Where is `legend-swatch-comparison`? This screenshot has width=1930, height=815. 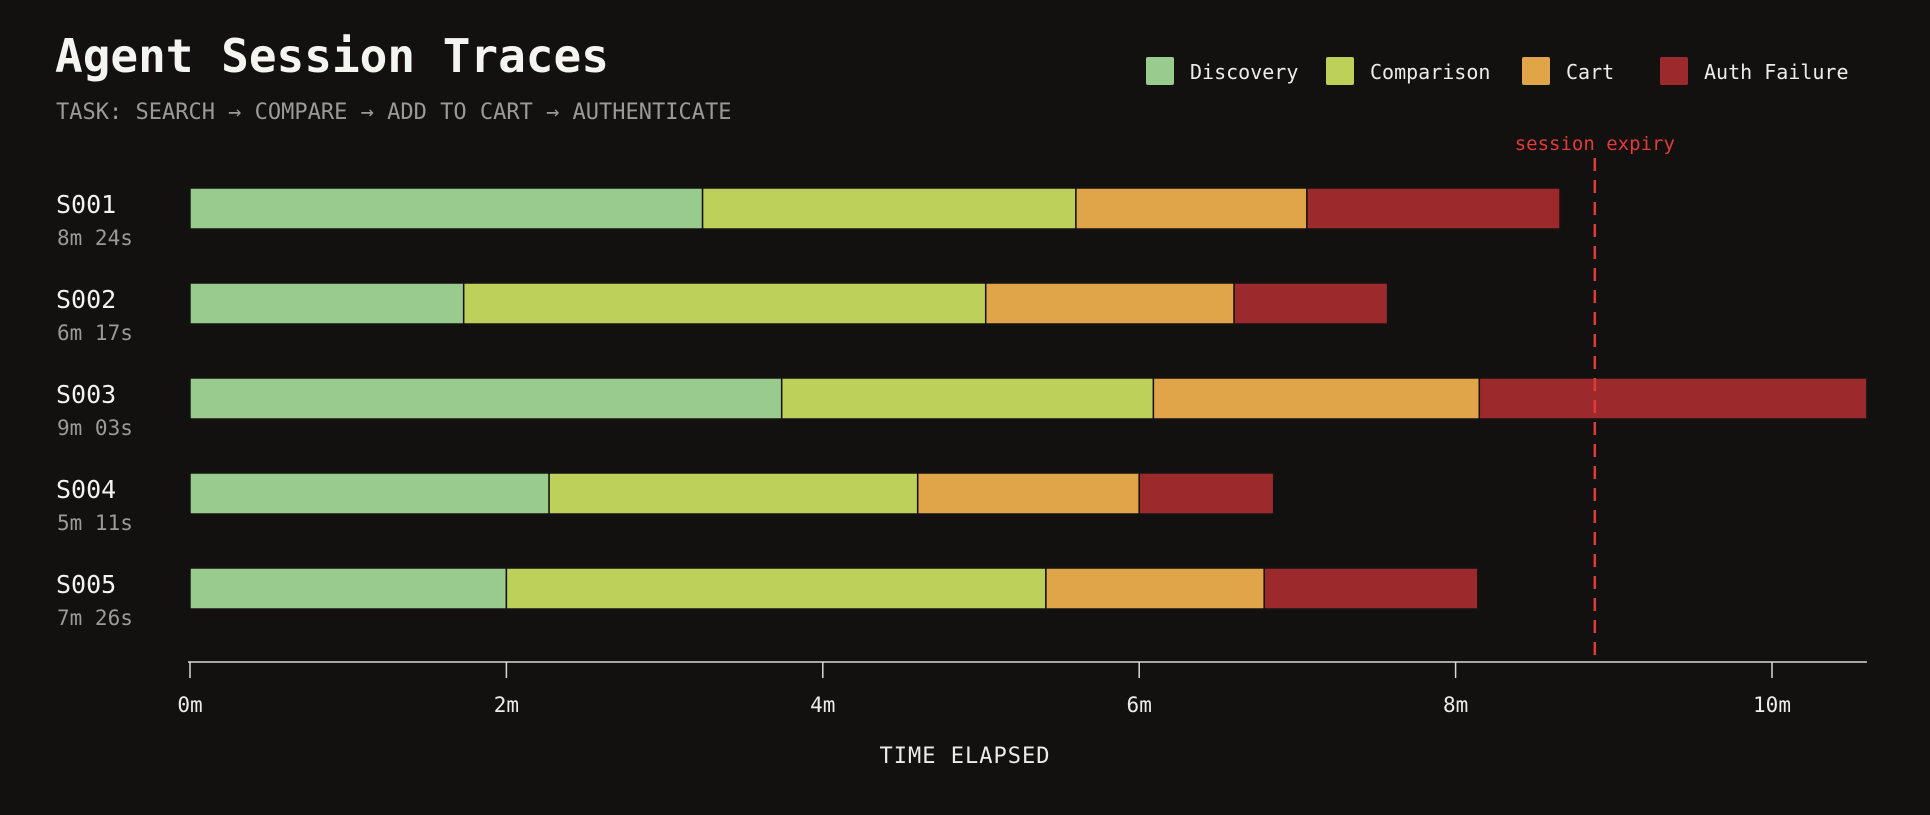 legend-swatch-comparison is located at coordinates (1340, 71).